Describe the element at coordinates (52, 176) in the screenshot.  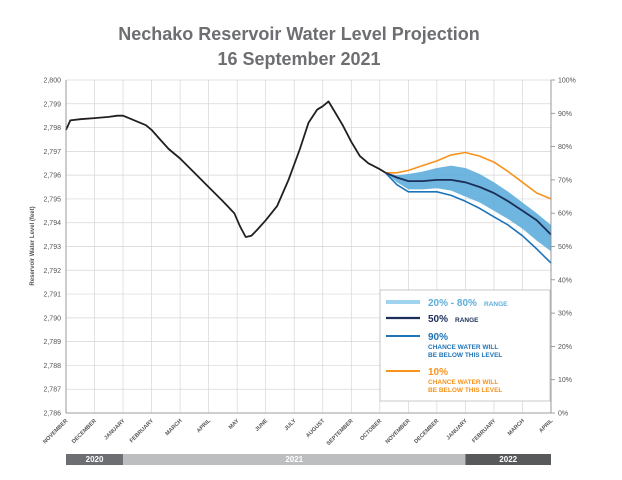
I see `y-tick-label: 2,796` at that location.